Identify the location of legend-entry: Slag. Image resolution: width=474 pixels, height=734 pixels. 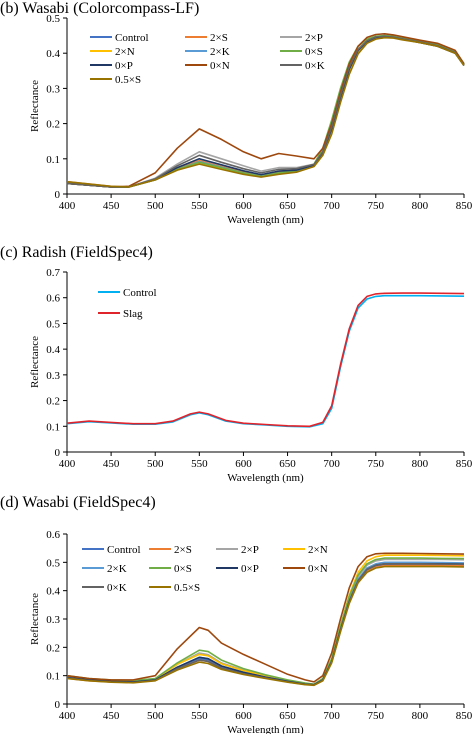
(133, 314).